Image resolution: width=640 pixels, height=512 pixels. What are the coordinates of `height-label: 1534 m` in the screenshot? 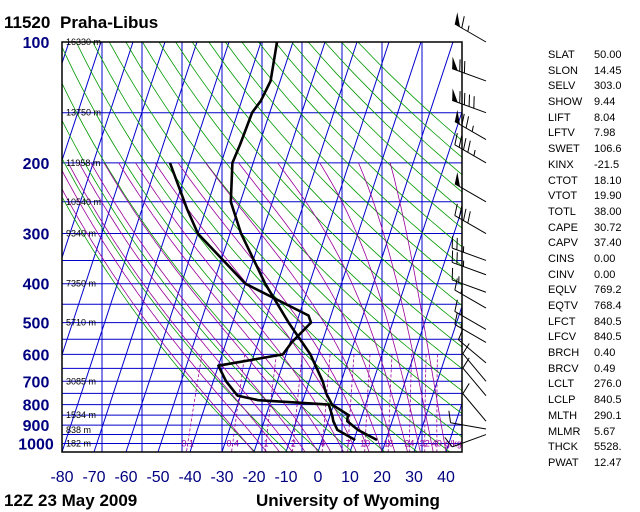 It's located at (81, 415).